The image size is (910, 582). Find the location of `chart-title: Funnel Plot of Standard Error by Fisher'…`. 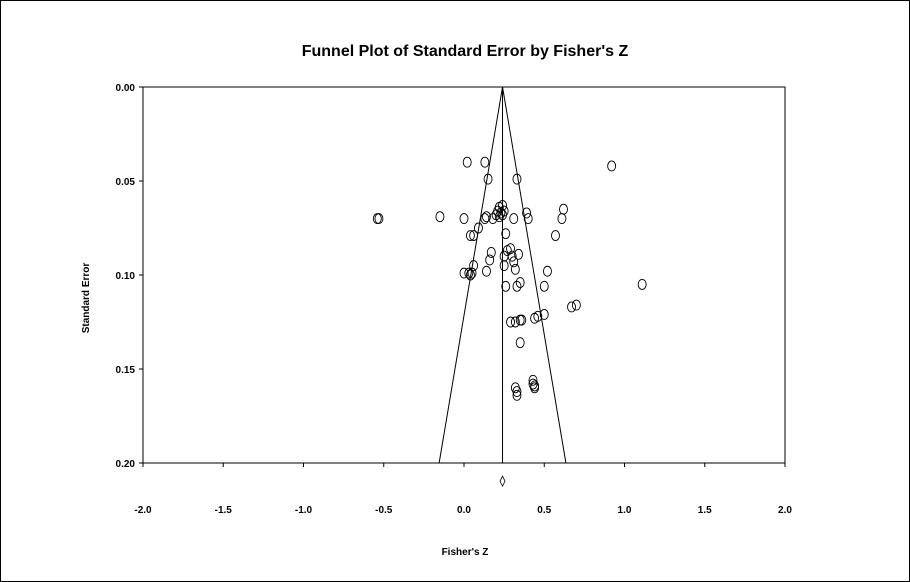

chart-title: Funnel Plot of Standard Error by Fisher'… is located at coordinates (465, 51).